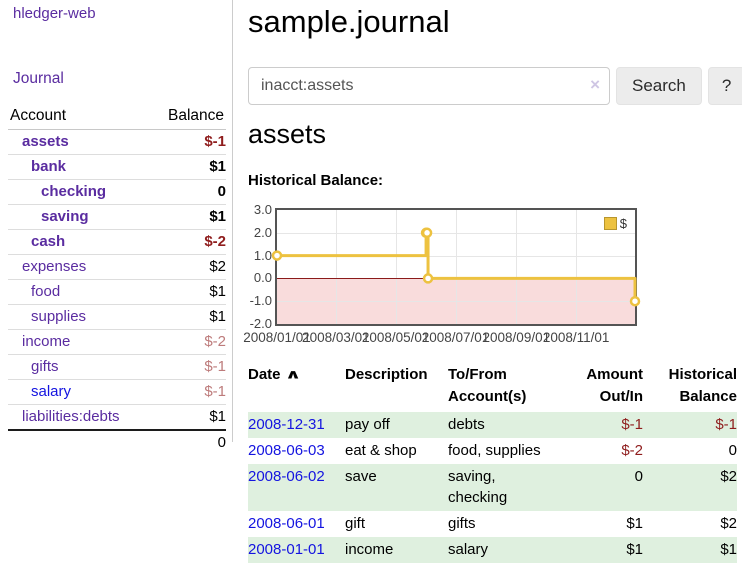 This screenshot has height=582, width=742. What do you see at coordinates (49, 166) in the screenshot?
I see `account-link-bank: bank` at bounding box center [49, 166].